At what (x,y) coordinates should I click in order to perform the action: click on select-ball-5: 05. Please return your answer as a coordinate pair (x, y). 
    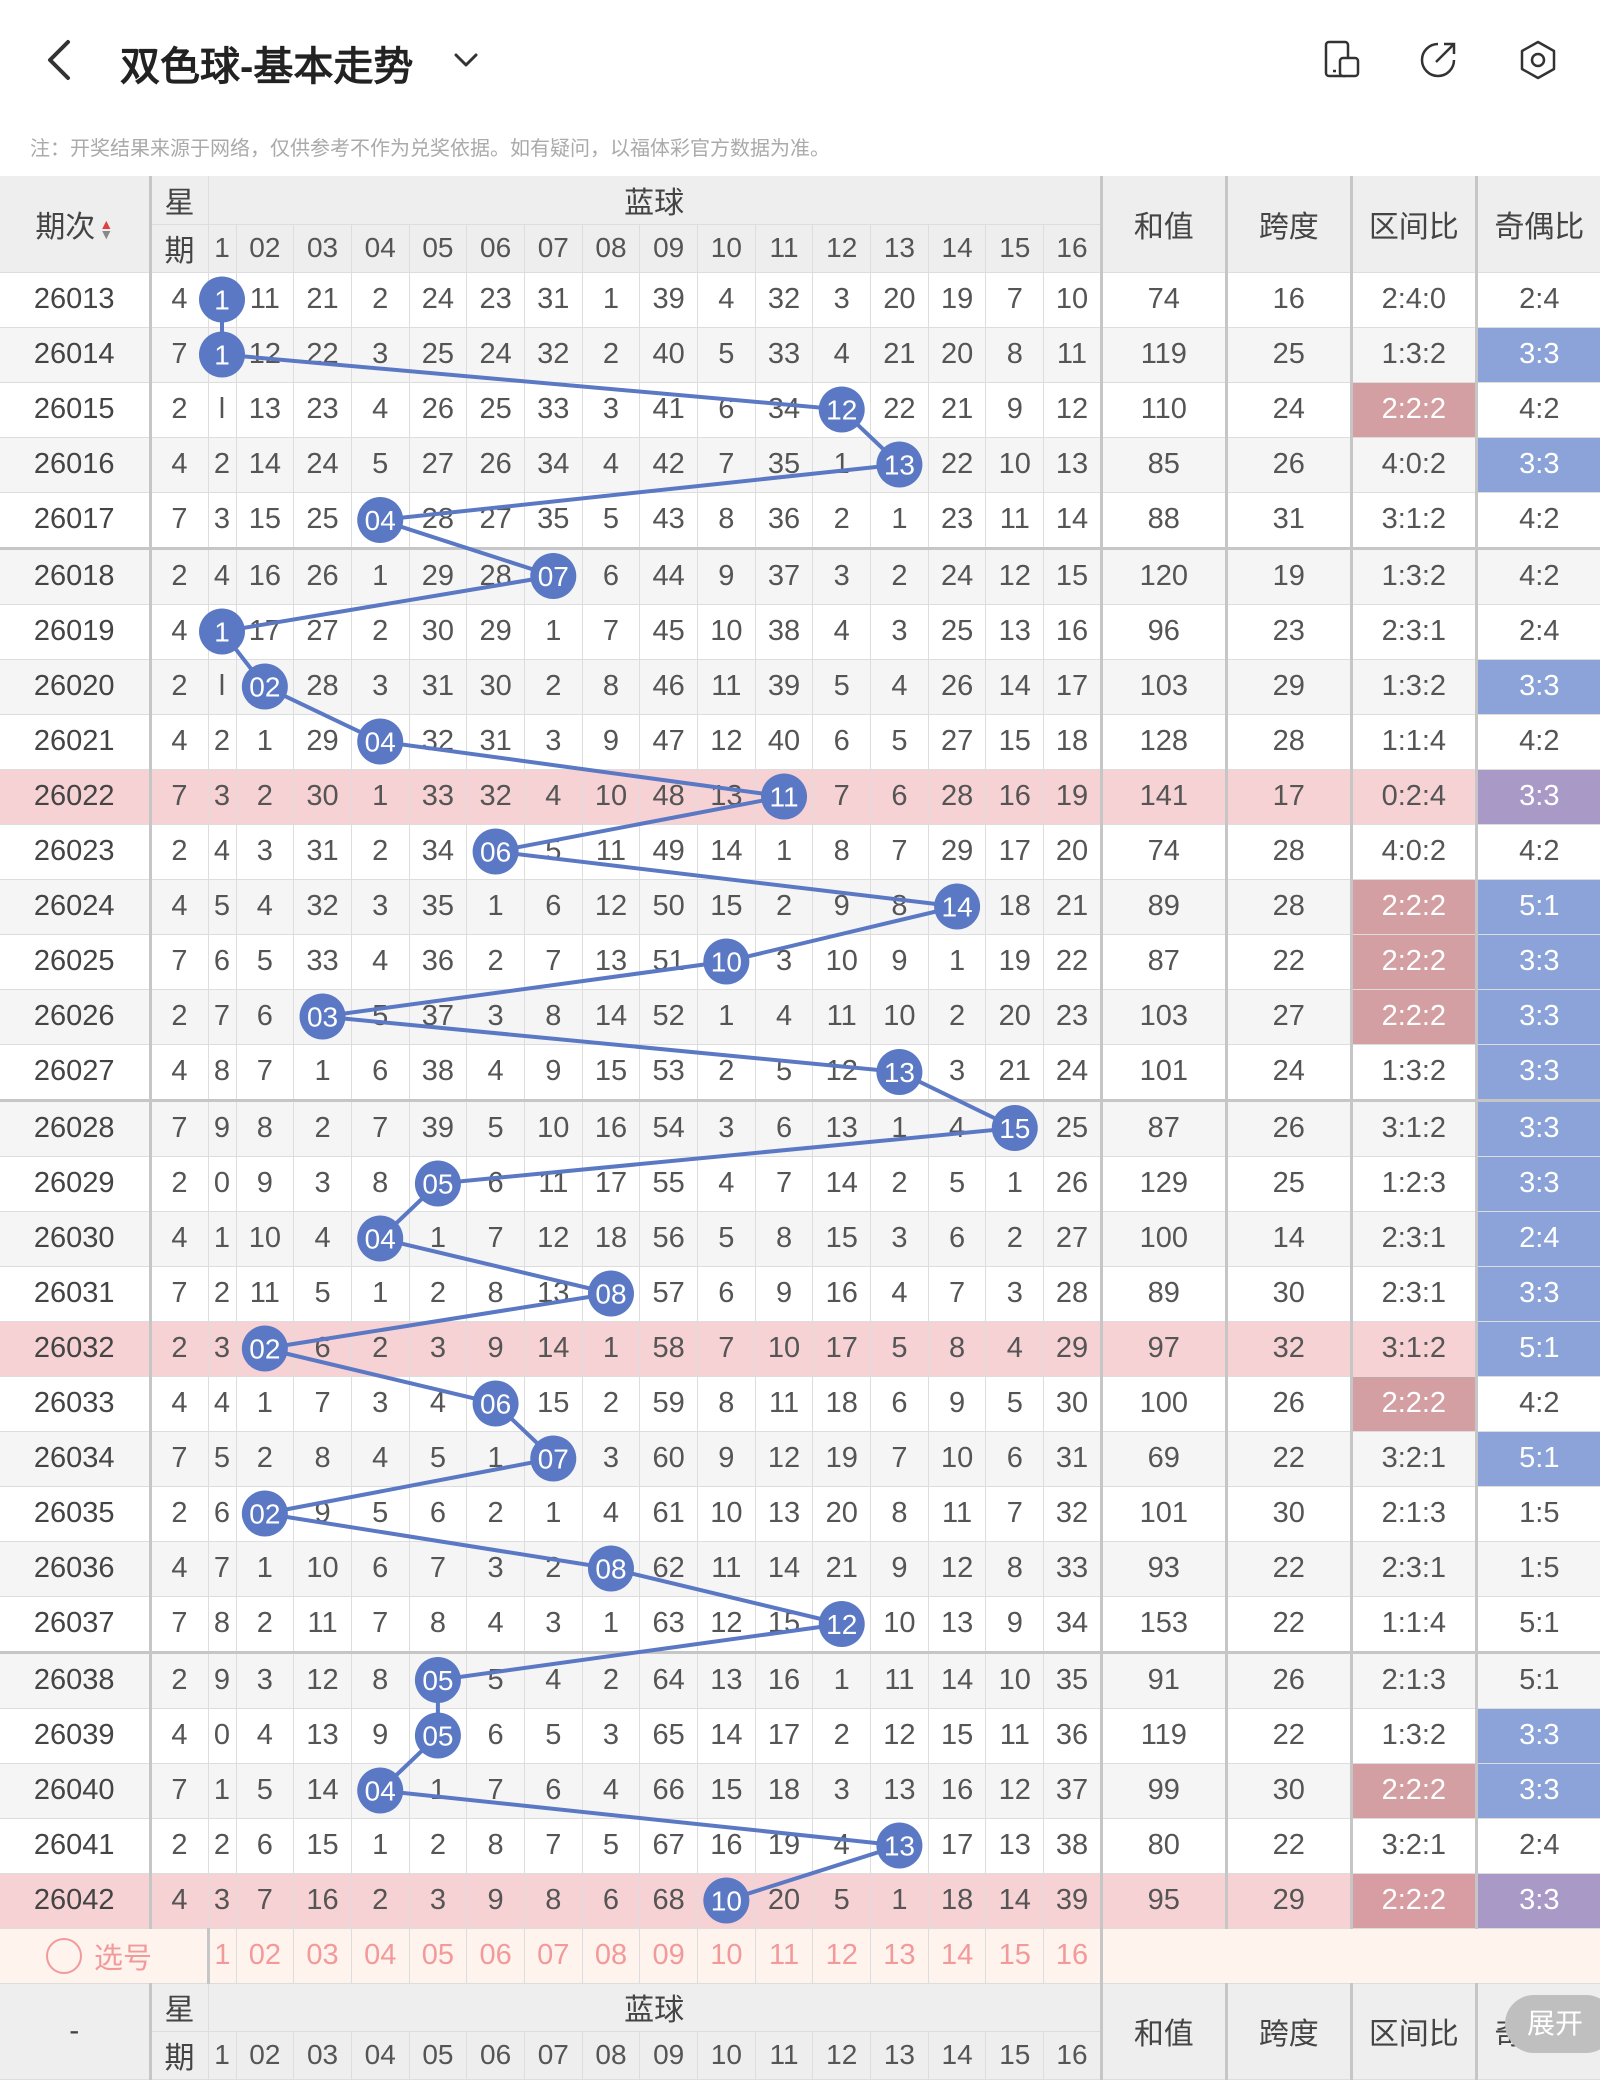
    Looking at the image, I should click on (438, 1956).